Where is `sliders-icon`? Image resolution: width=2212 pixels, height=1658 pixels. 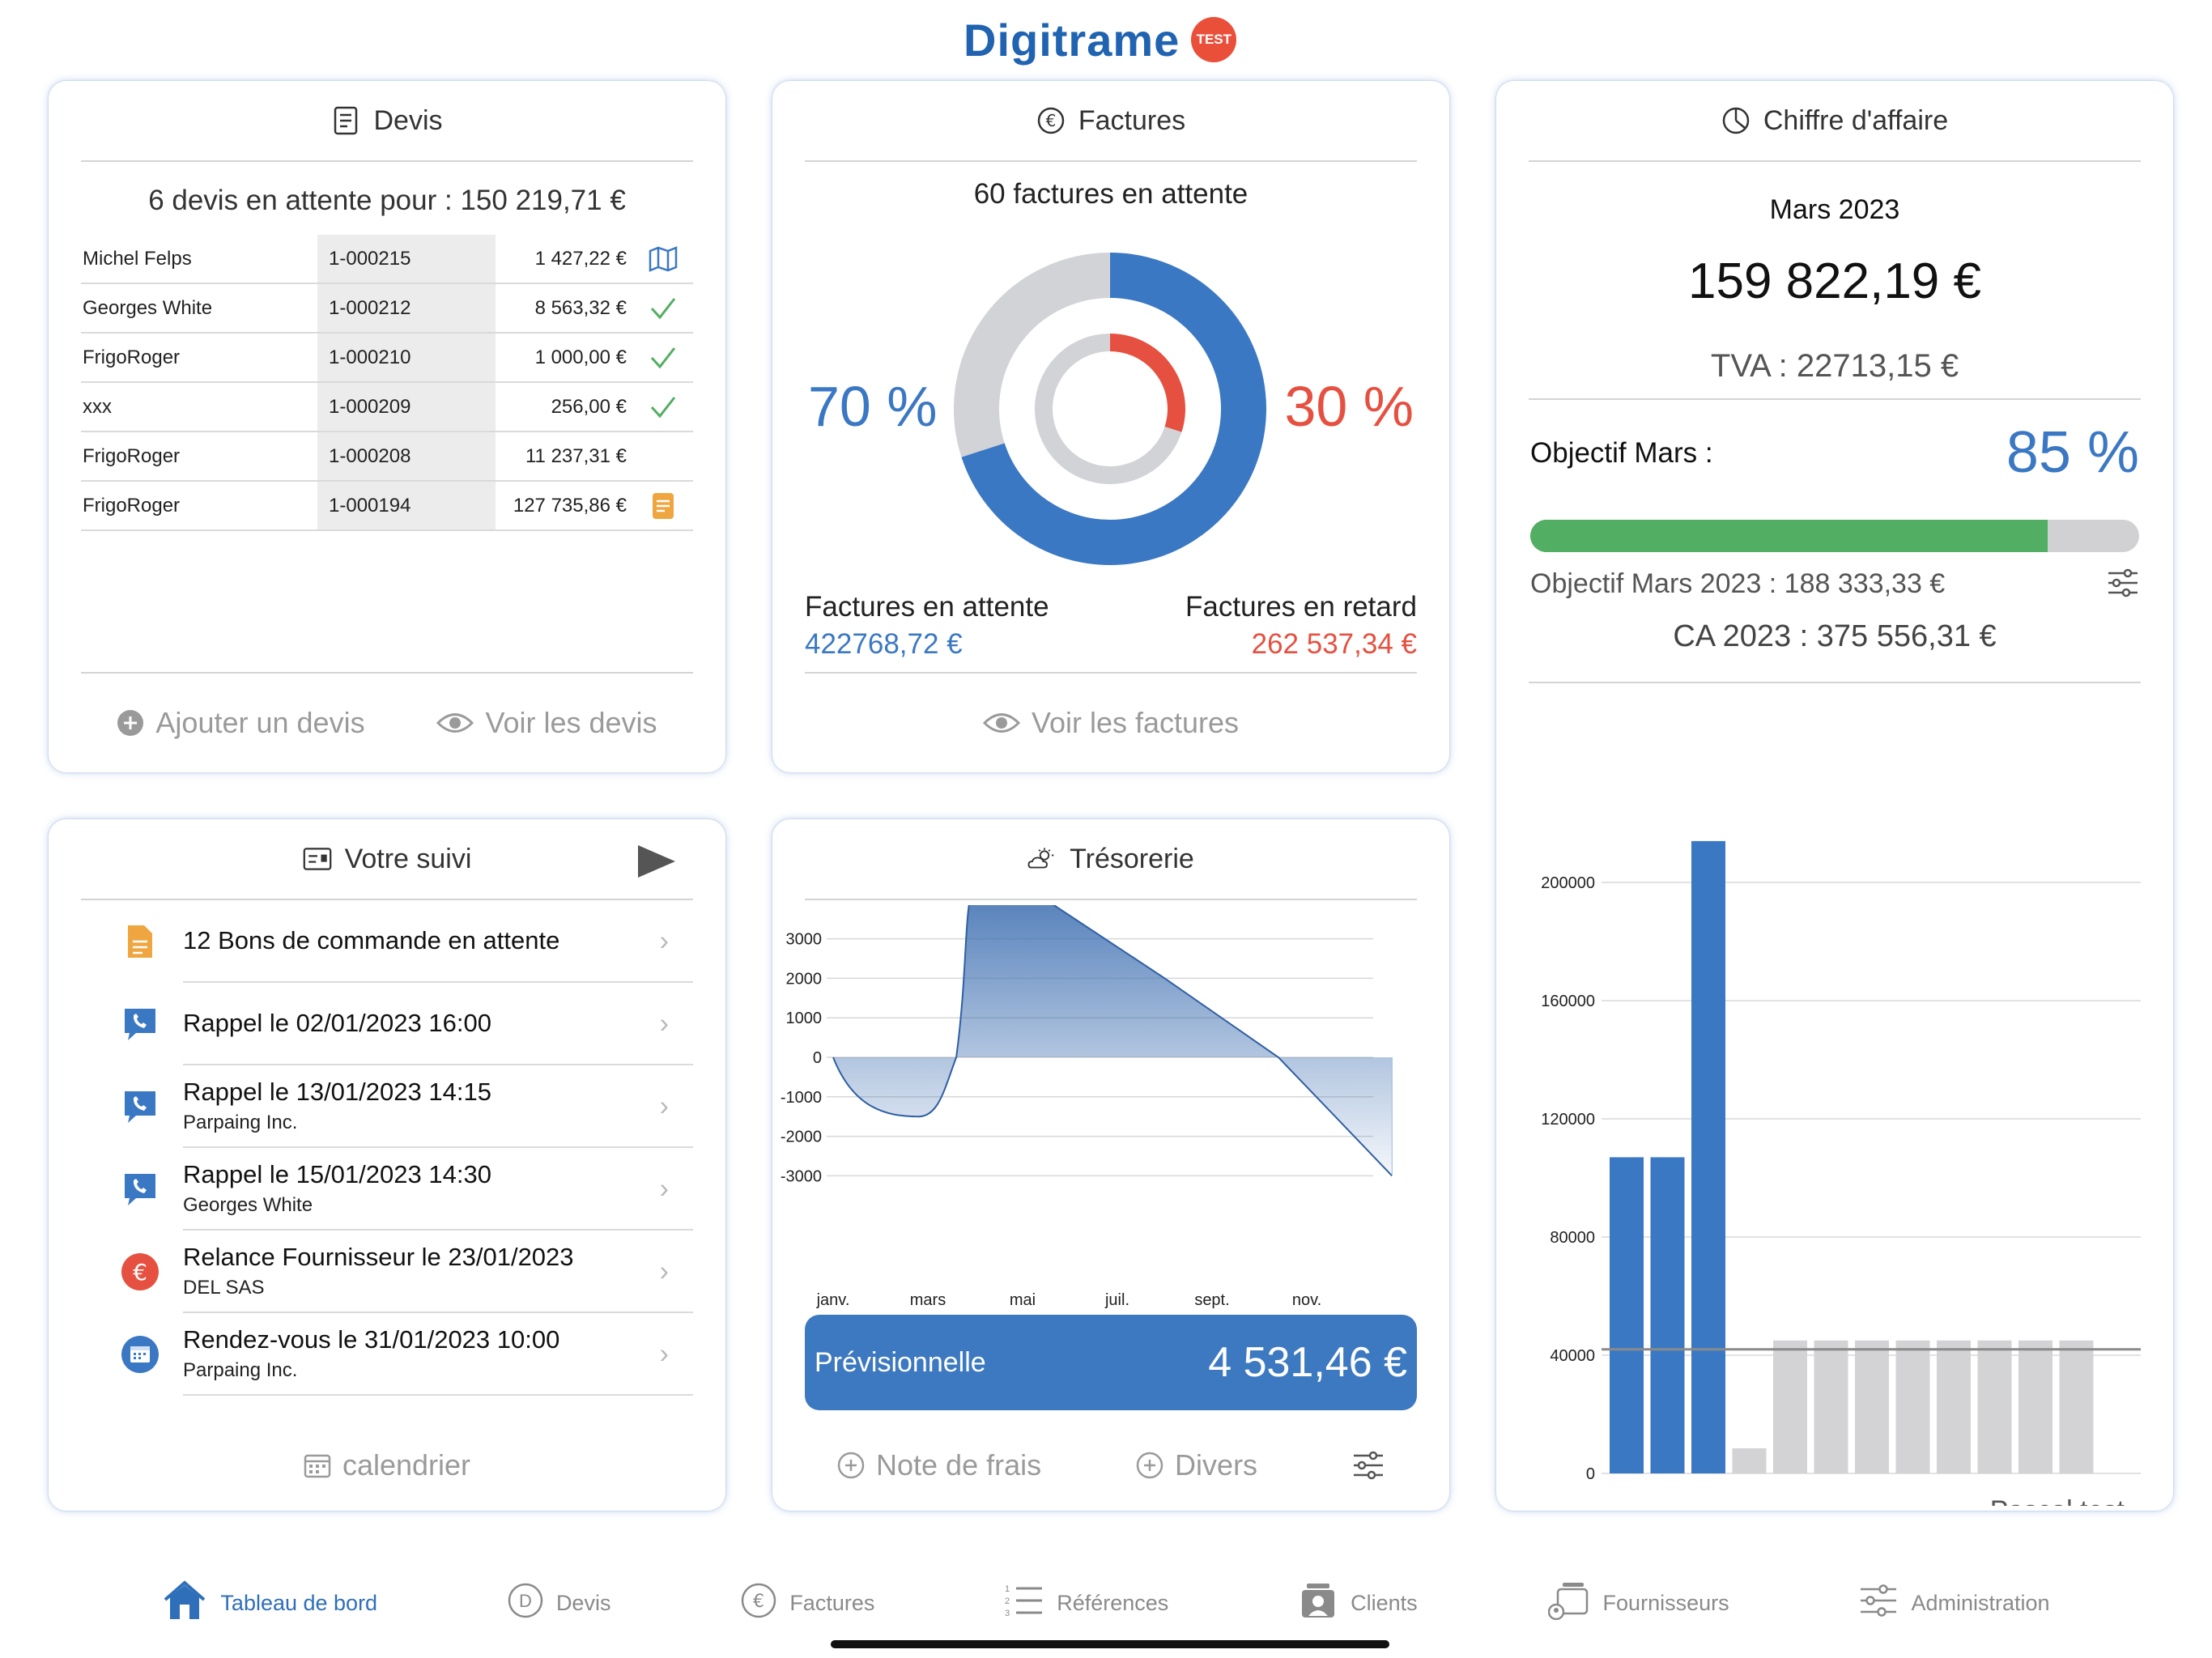
sliders-icon is located at coordinates (1369, 1465).